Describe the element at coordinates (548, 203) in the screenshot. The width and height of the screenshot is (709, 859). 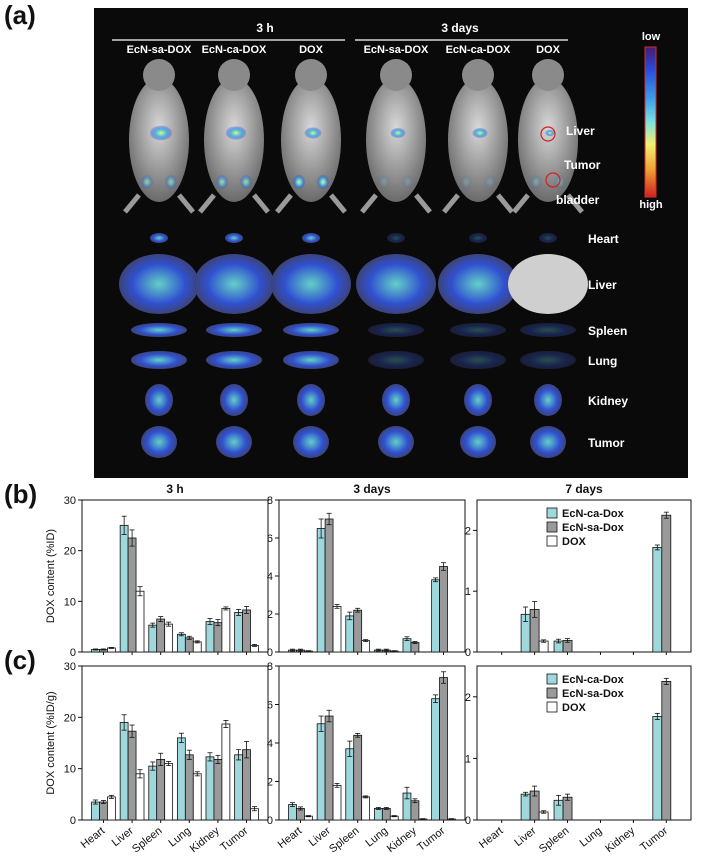
I see `mouse-legs` at that location.